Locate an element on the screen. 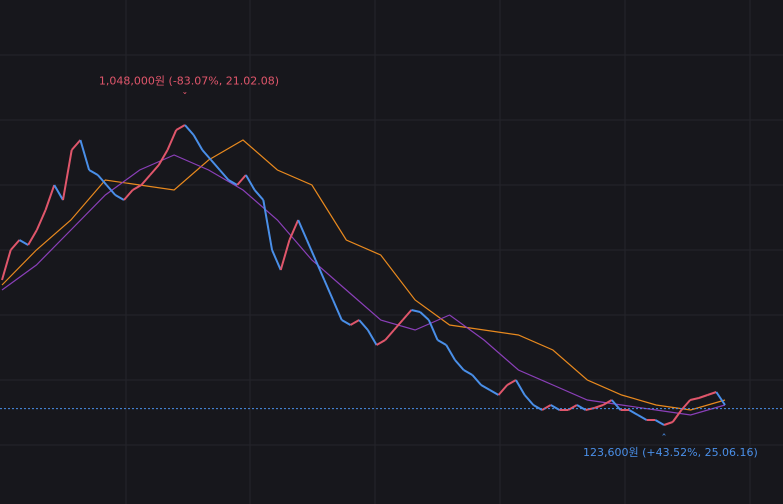 Image resolution: width=783 pixels, height=504 pixels. annotation-label: 1,048,000원 (-83.07%, 21.02.08) is located at coordinates (189, 80).